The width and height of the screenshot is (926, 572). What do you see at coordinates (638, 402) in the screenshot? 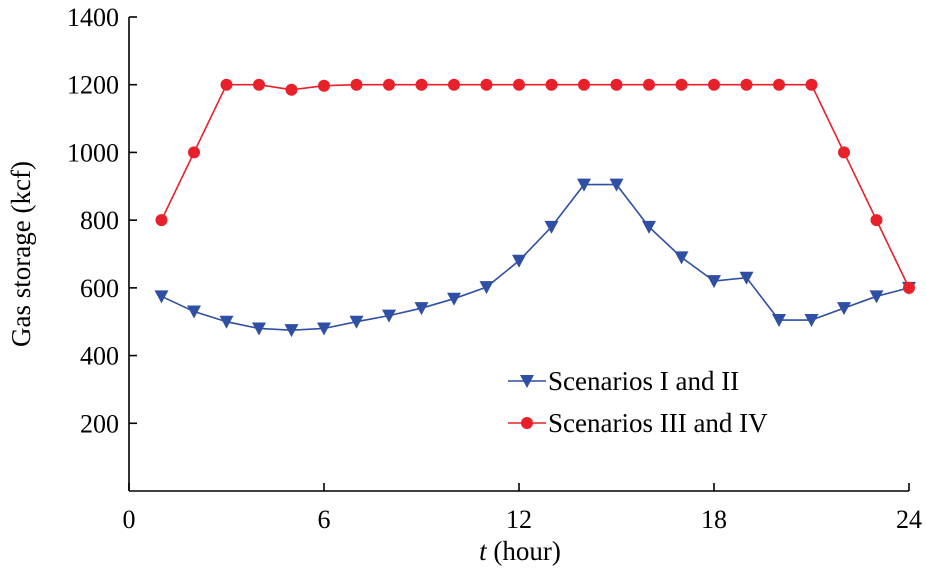
I see `legend: Scenarios I and II Scenarios III and IV` at bounding box center [638, 402].